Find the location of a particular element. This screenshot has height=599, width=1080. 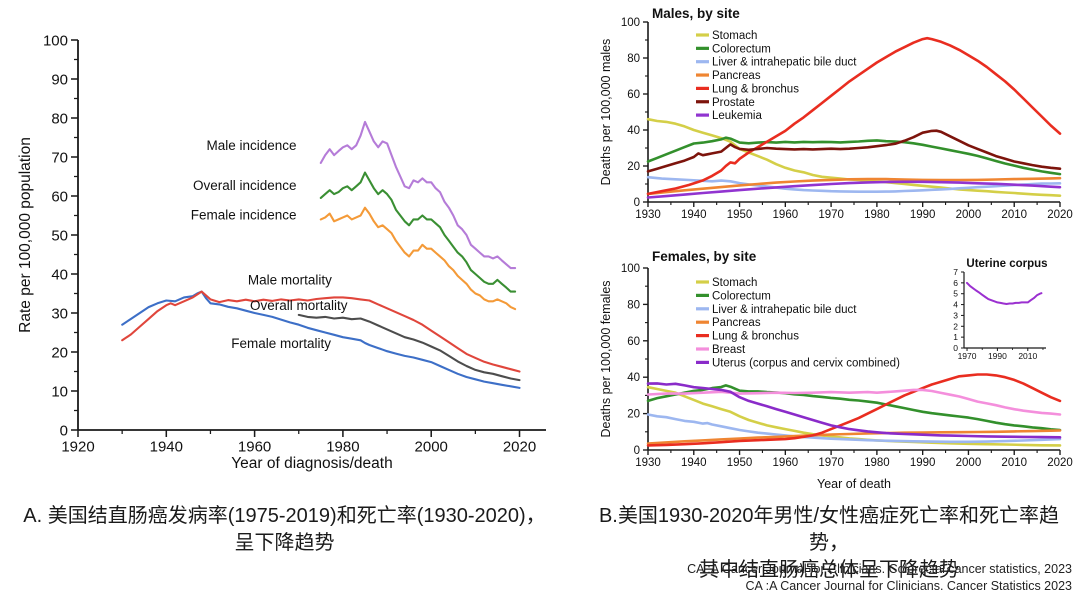

y-tick-label: 70 is located at coordinates (59, 157).